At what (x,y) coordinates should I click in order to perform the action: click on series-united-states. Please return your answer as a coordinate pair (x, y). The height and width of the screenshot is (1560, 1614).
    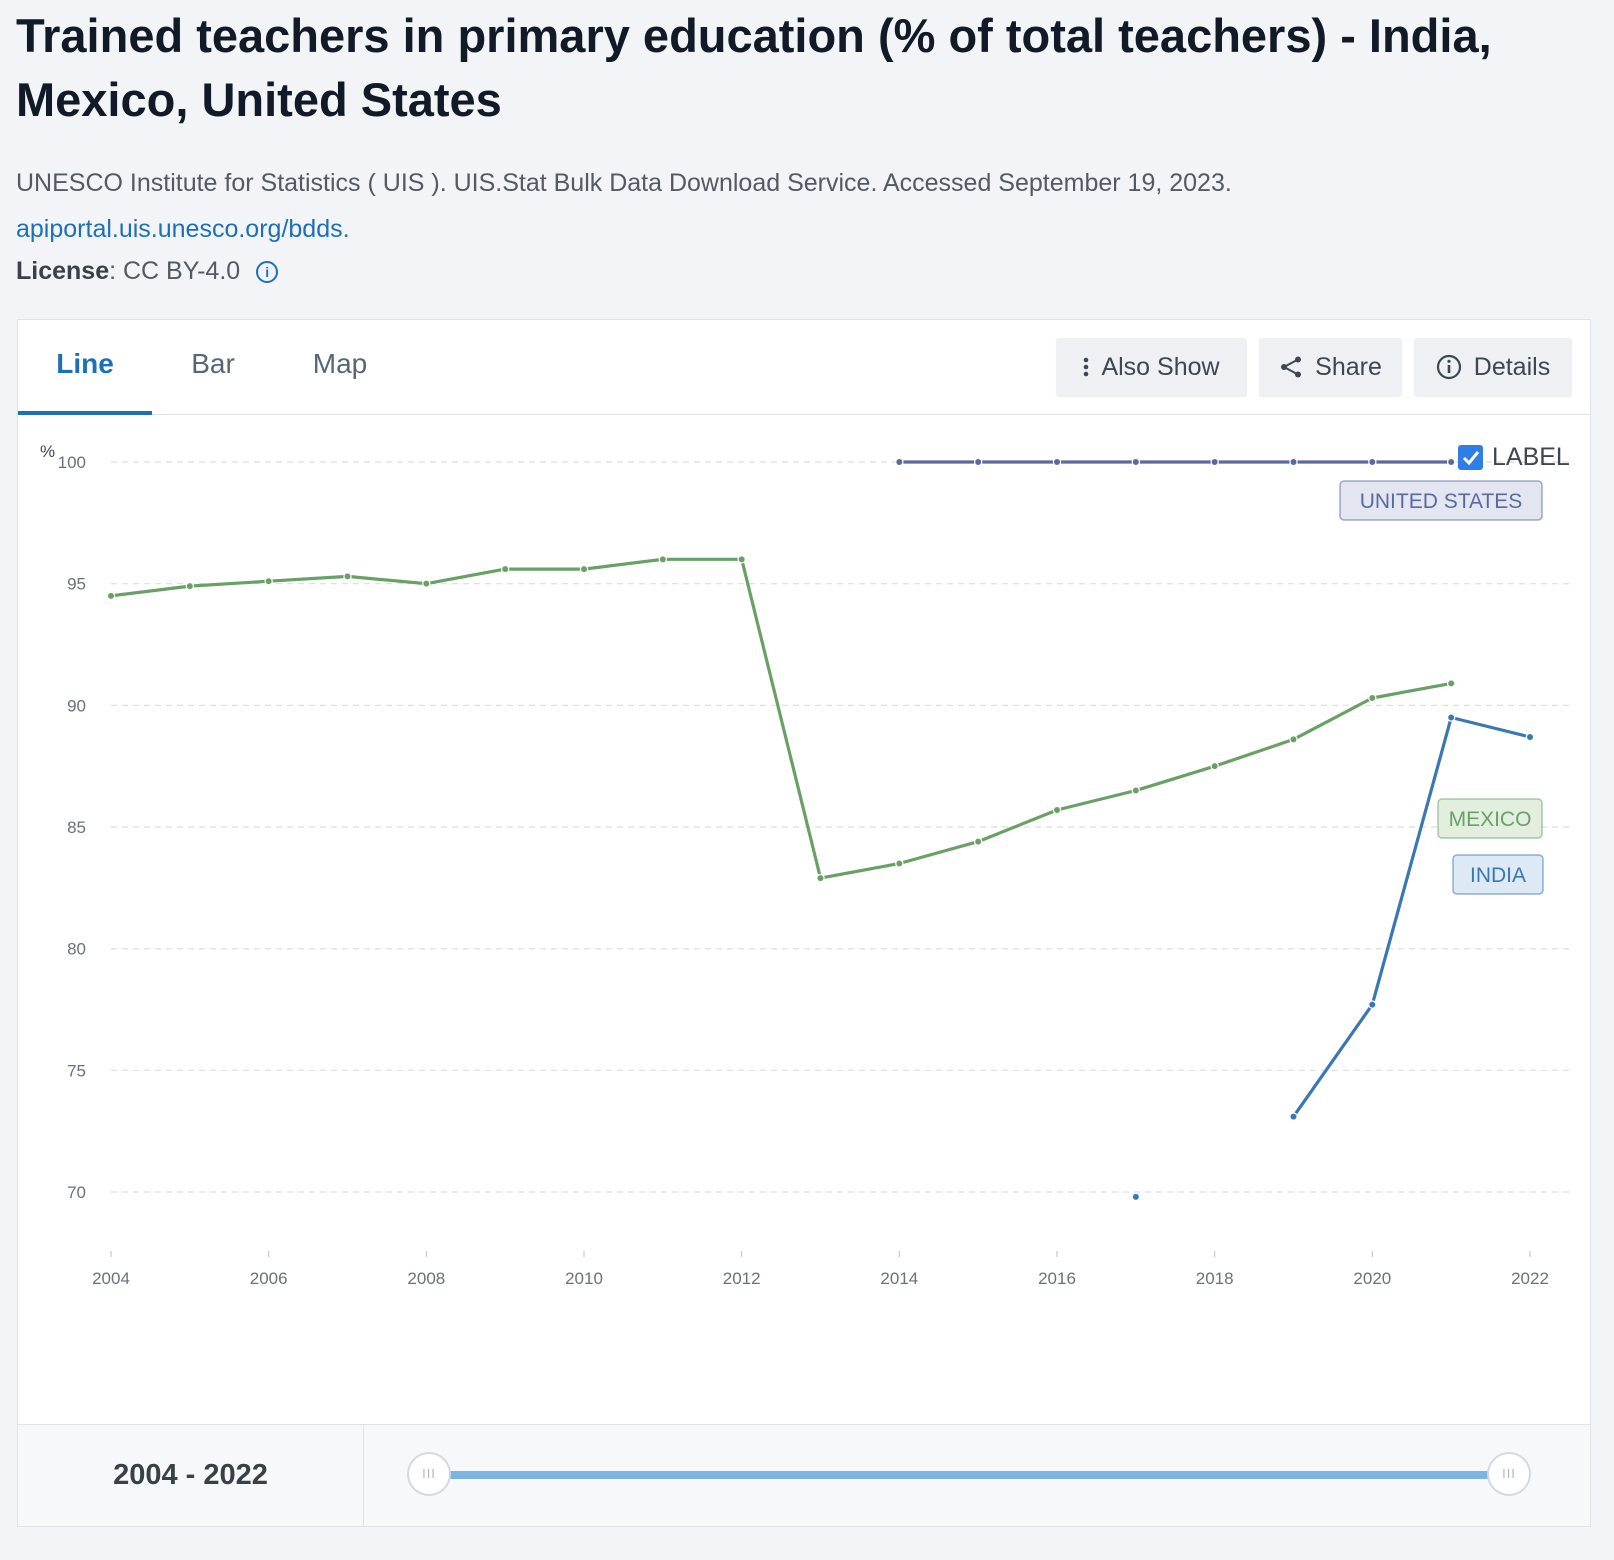
    Looking at the image, I should click on (1175, 462).